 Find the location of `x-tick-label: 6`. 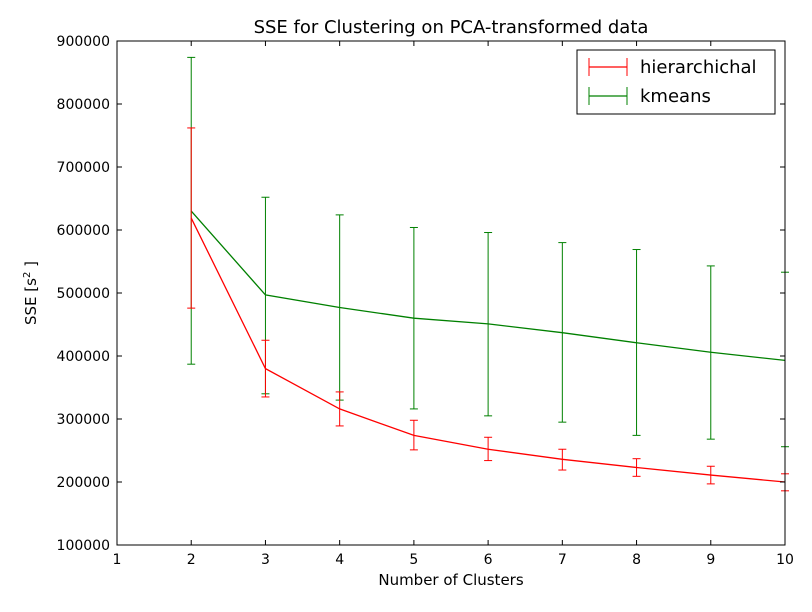

x-tick-label: 6 is located at coordinates (488, 560).